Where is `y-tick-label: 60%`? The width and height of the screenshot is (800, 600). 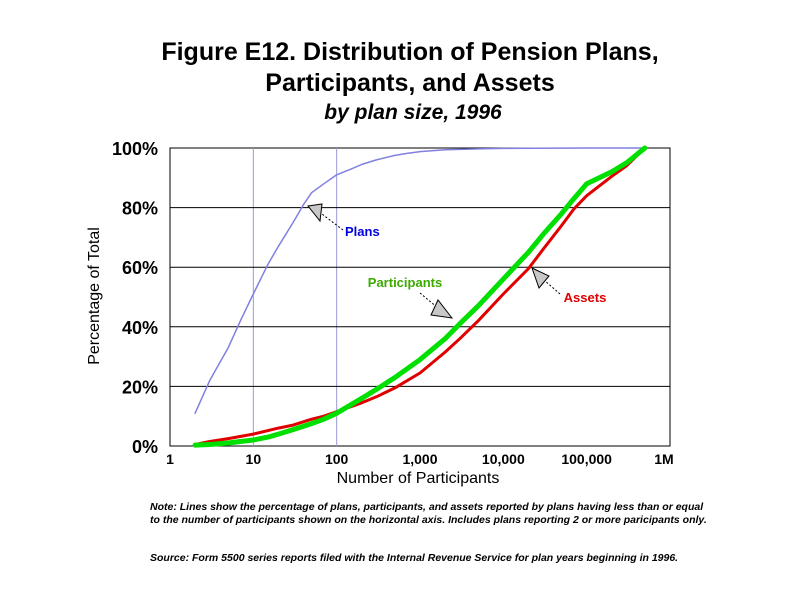 y-tick-label: 60% is located at coordinates (140, 268).